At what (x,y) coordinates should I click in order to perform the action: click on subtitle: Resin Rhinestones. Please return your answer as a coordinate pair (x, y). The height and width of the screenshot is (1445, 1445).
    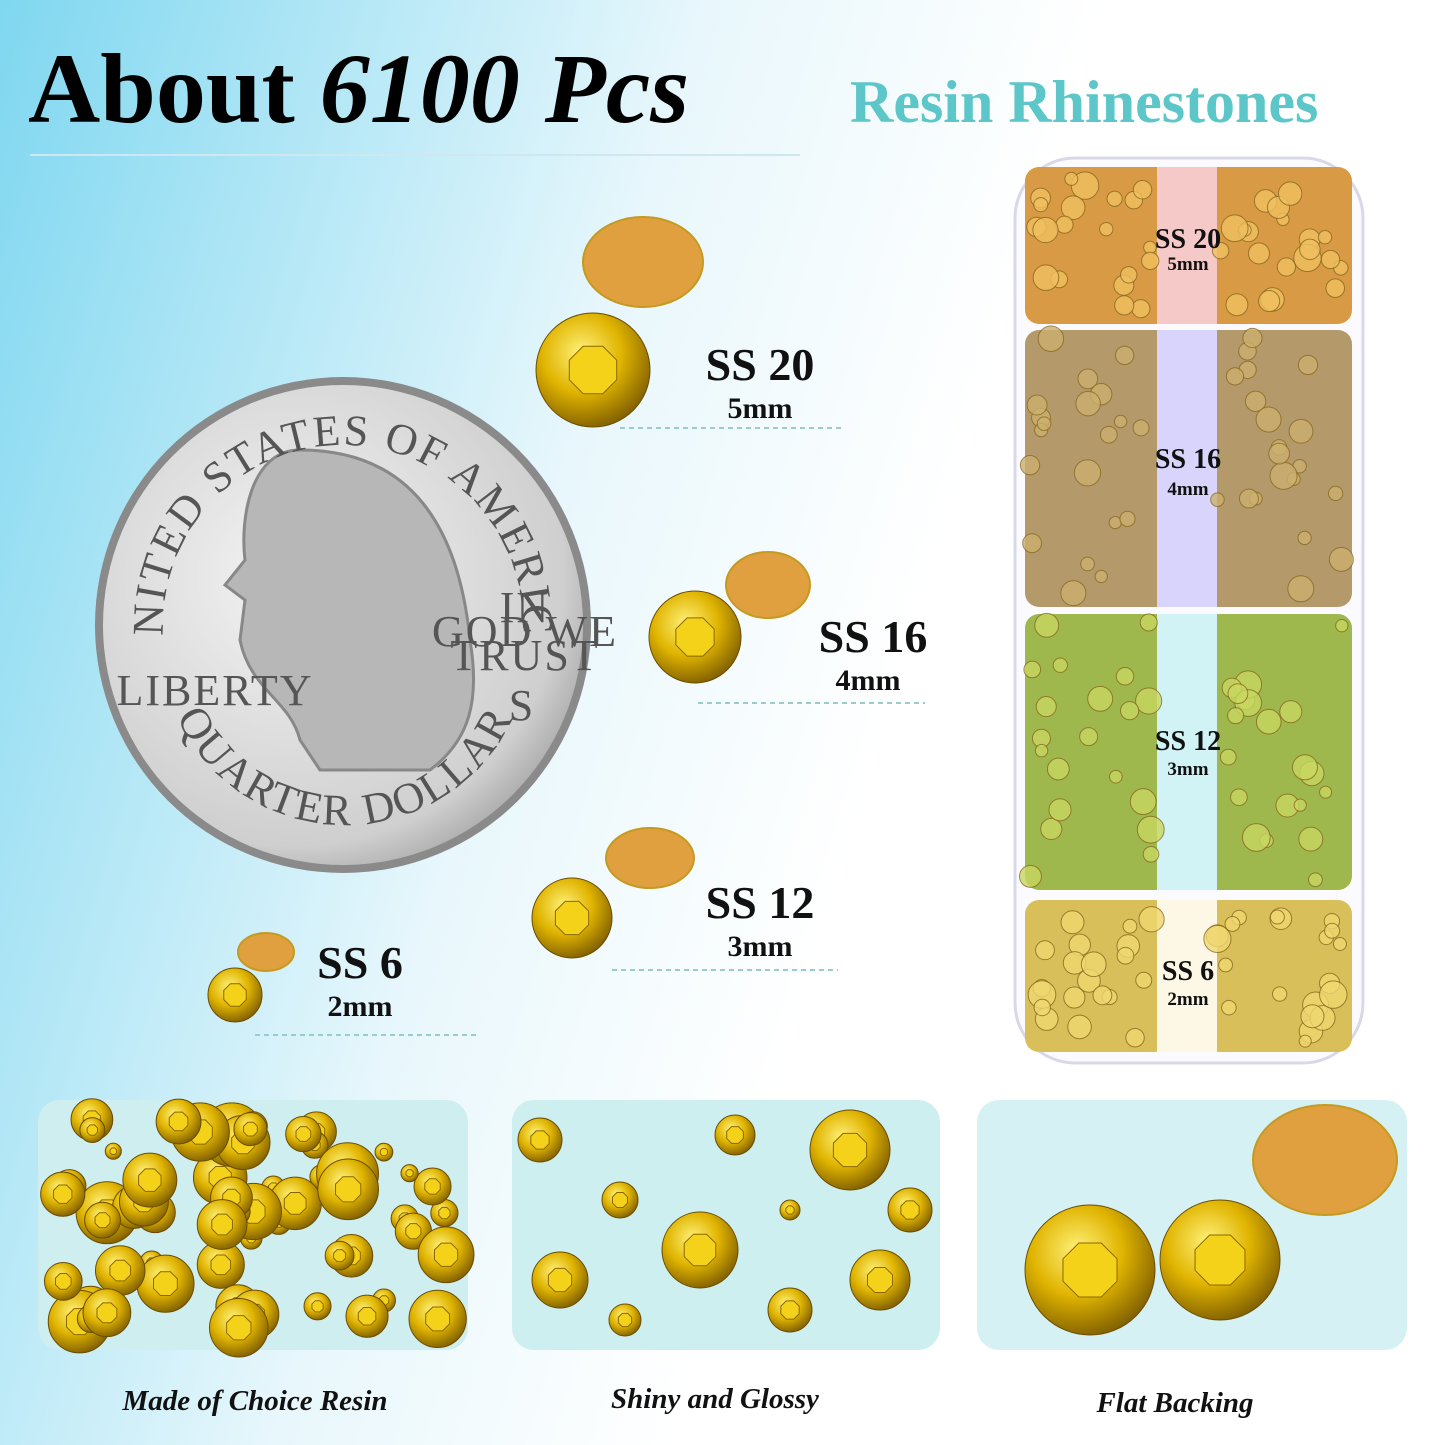
    Looking at the image, I should click on (1084, 102).